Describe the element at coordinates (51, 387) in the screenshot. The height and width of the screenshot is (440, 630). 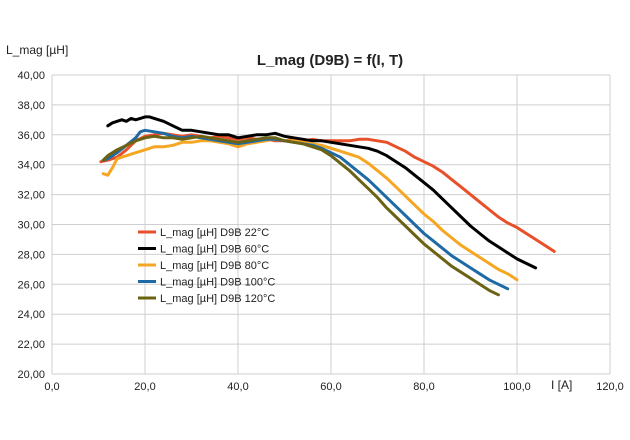
I see `x-tick-label: 0,0` at that location.